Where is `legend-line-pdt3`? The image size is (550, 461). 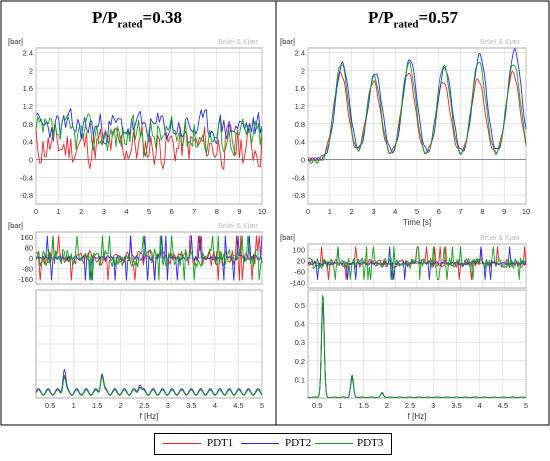 legend-line-pdt3 is located at coordinates (334, 443).